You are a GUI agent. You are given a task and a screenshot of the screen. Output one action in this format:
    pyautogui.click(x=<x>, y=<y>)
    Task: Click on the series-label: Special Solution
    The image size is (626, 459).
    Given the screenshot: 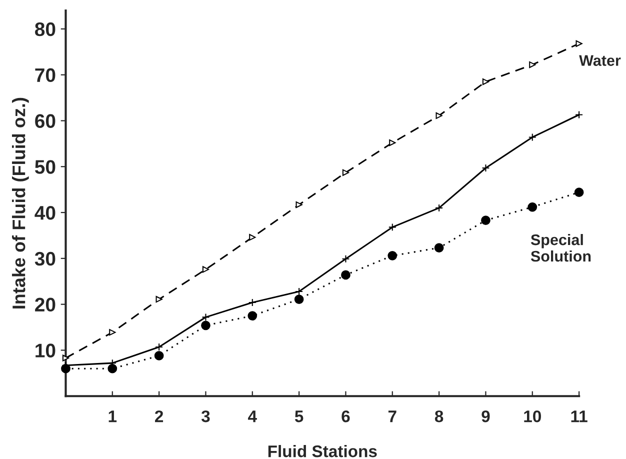 What is the action you would take?
    pyautogui.click(x=560, y=248)
    